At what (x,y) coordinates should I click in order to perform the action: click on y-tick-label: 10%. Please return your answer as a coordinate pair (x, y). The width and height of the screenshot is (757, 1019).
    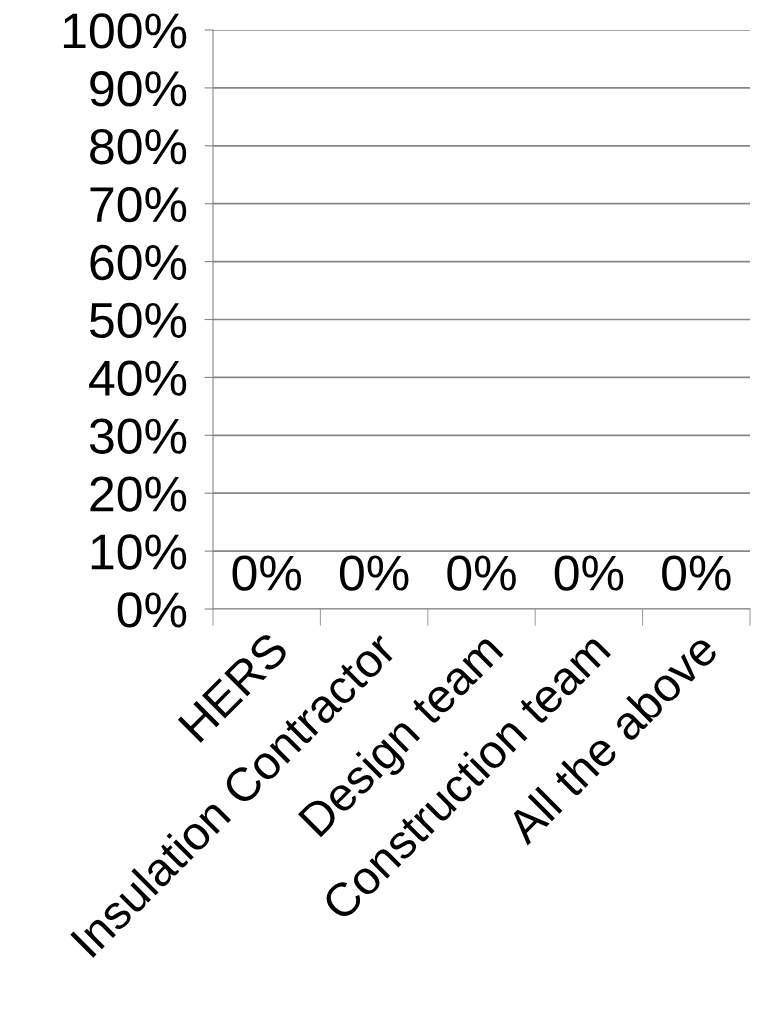
    Looking at the image, I should click on (139, 552).